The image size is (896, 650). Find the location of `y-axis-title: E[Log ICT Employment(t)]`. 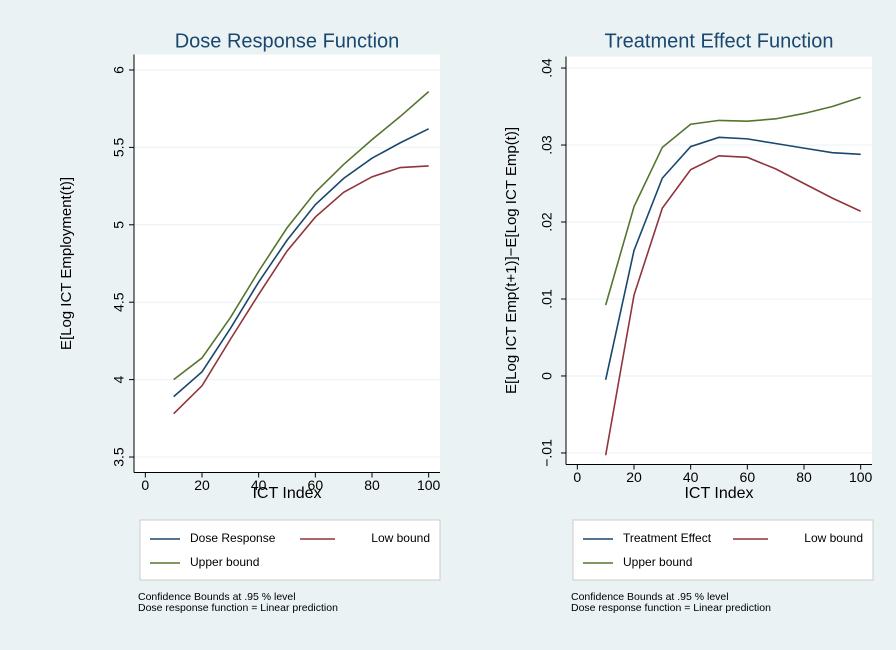

y-axis-title: E[Log ICT Employment(t)] is located at coordinates (66, 263).